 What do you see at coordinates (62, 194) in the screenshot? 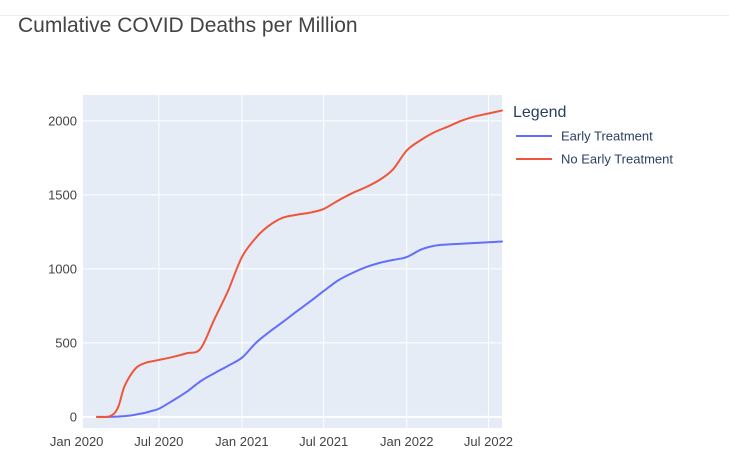
I see `y-tick-label: 1500` at bounding box center [62, 194].